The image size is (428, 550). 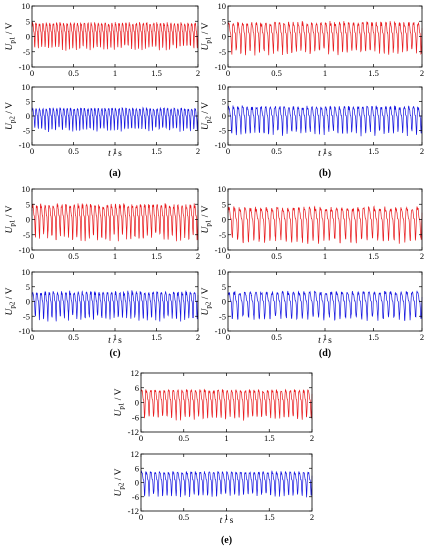 What do you see at coordinates (133, 432) in the screenshot?
I see `y-tick-label: -12` at bounding box center [133, 432].